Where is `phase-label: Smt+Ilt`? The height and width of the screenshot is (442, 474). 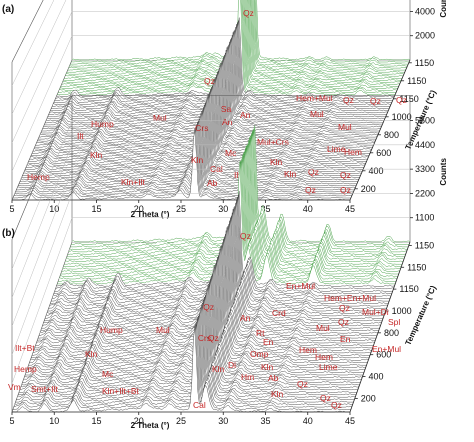 phase-label: Smt+Ilt is located at coordinates (44, 389).